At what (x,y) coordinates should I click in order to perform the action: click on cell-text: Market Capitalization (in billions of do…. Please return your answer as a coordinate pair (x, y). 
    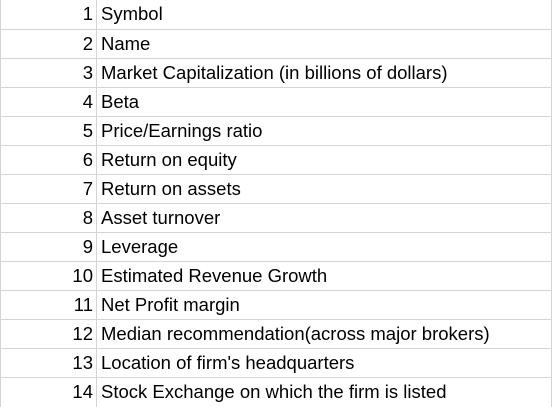
    Looking at the image, I should click on (324, 73).